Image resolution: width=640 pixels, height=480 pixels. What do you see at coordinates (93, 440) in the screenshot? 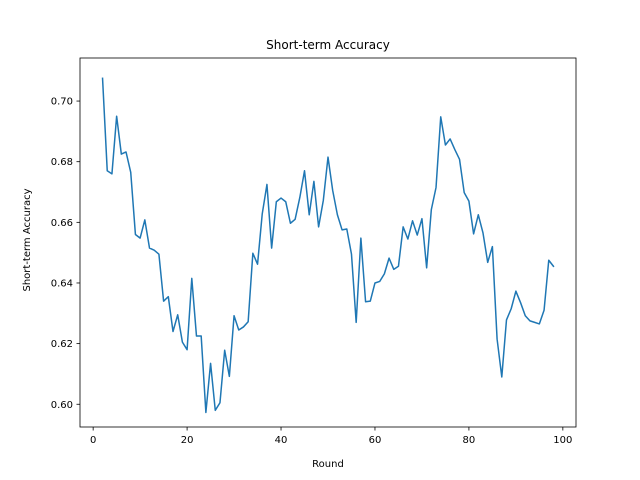
I see `x-tick-label: 0` at bounding box center [93, 440].